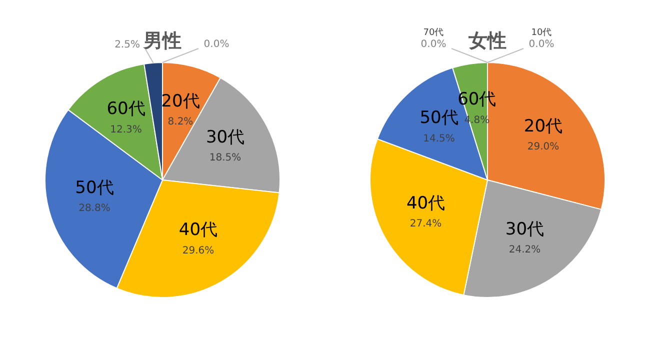 Image resolution: width=650 pixels, height=348 pixels. I want to click on data-label: 29.6%, so click(198, 250).